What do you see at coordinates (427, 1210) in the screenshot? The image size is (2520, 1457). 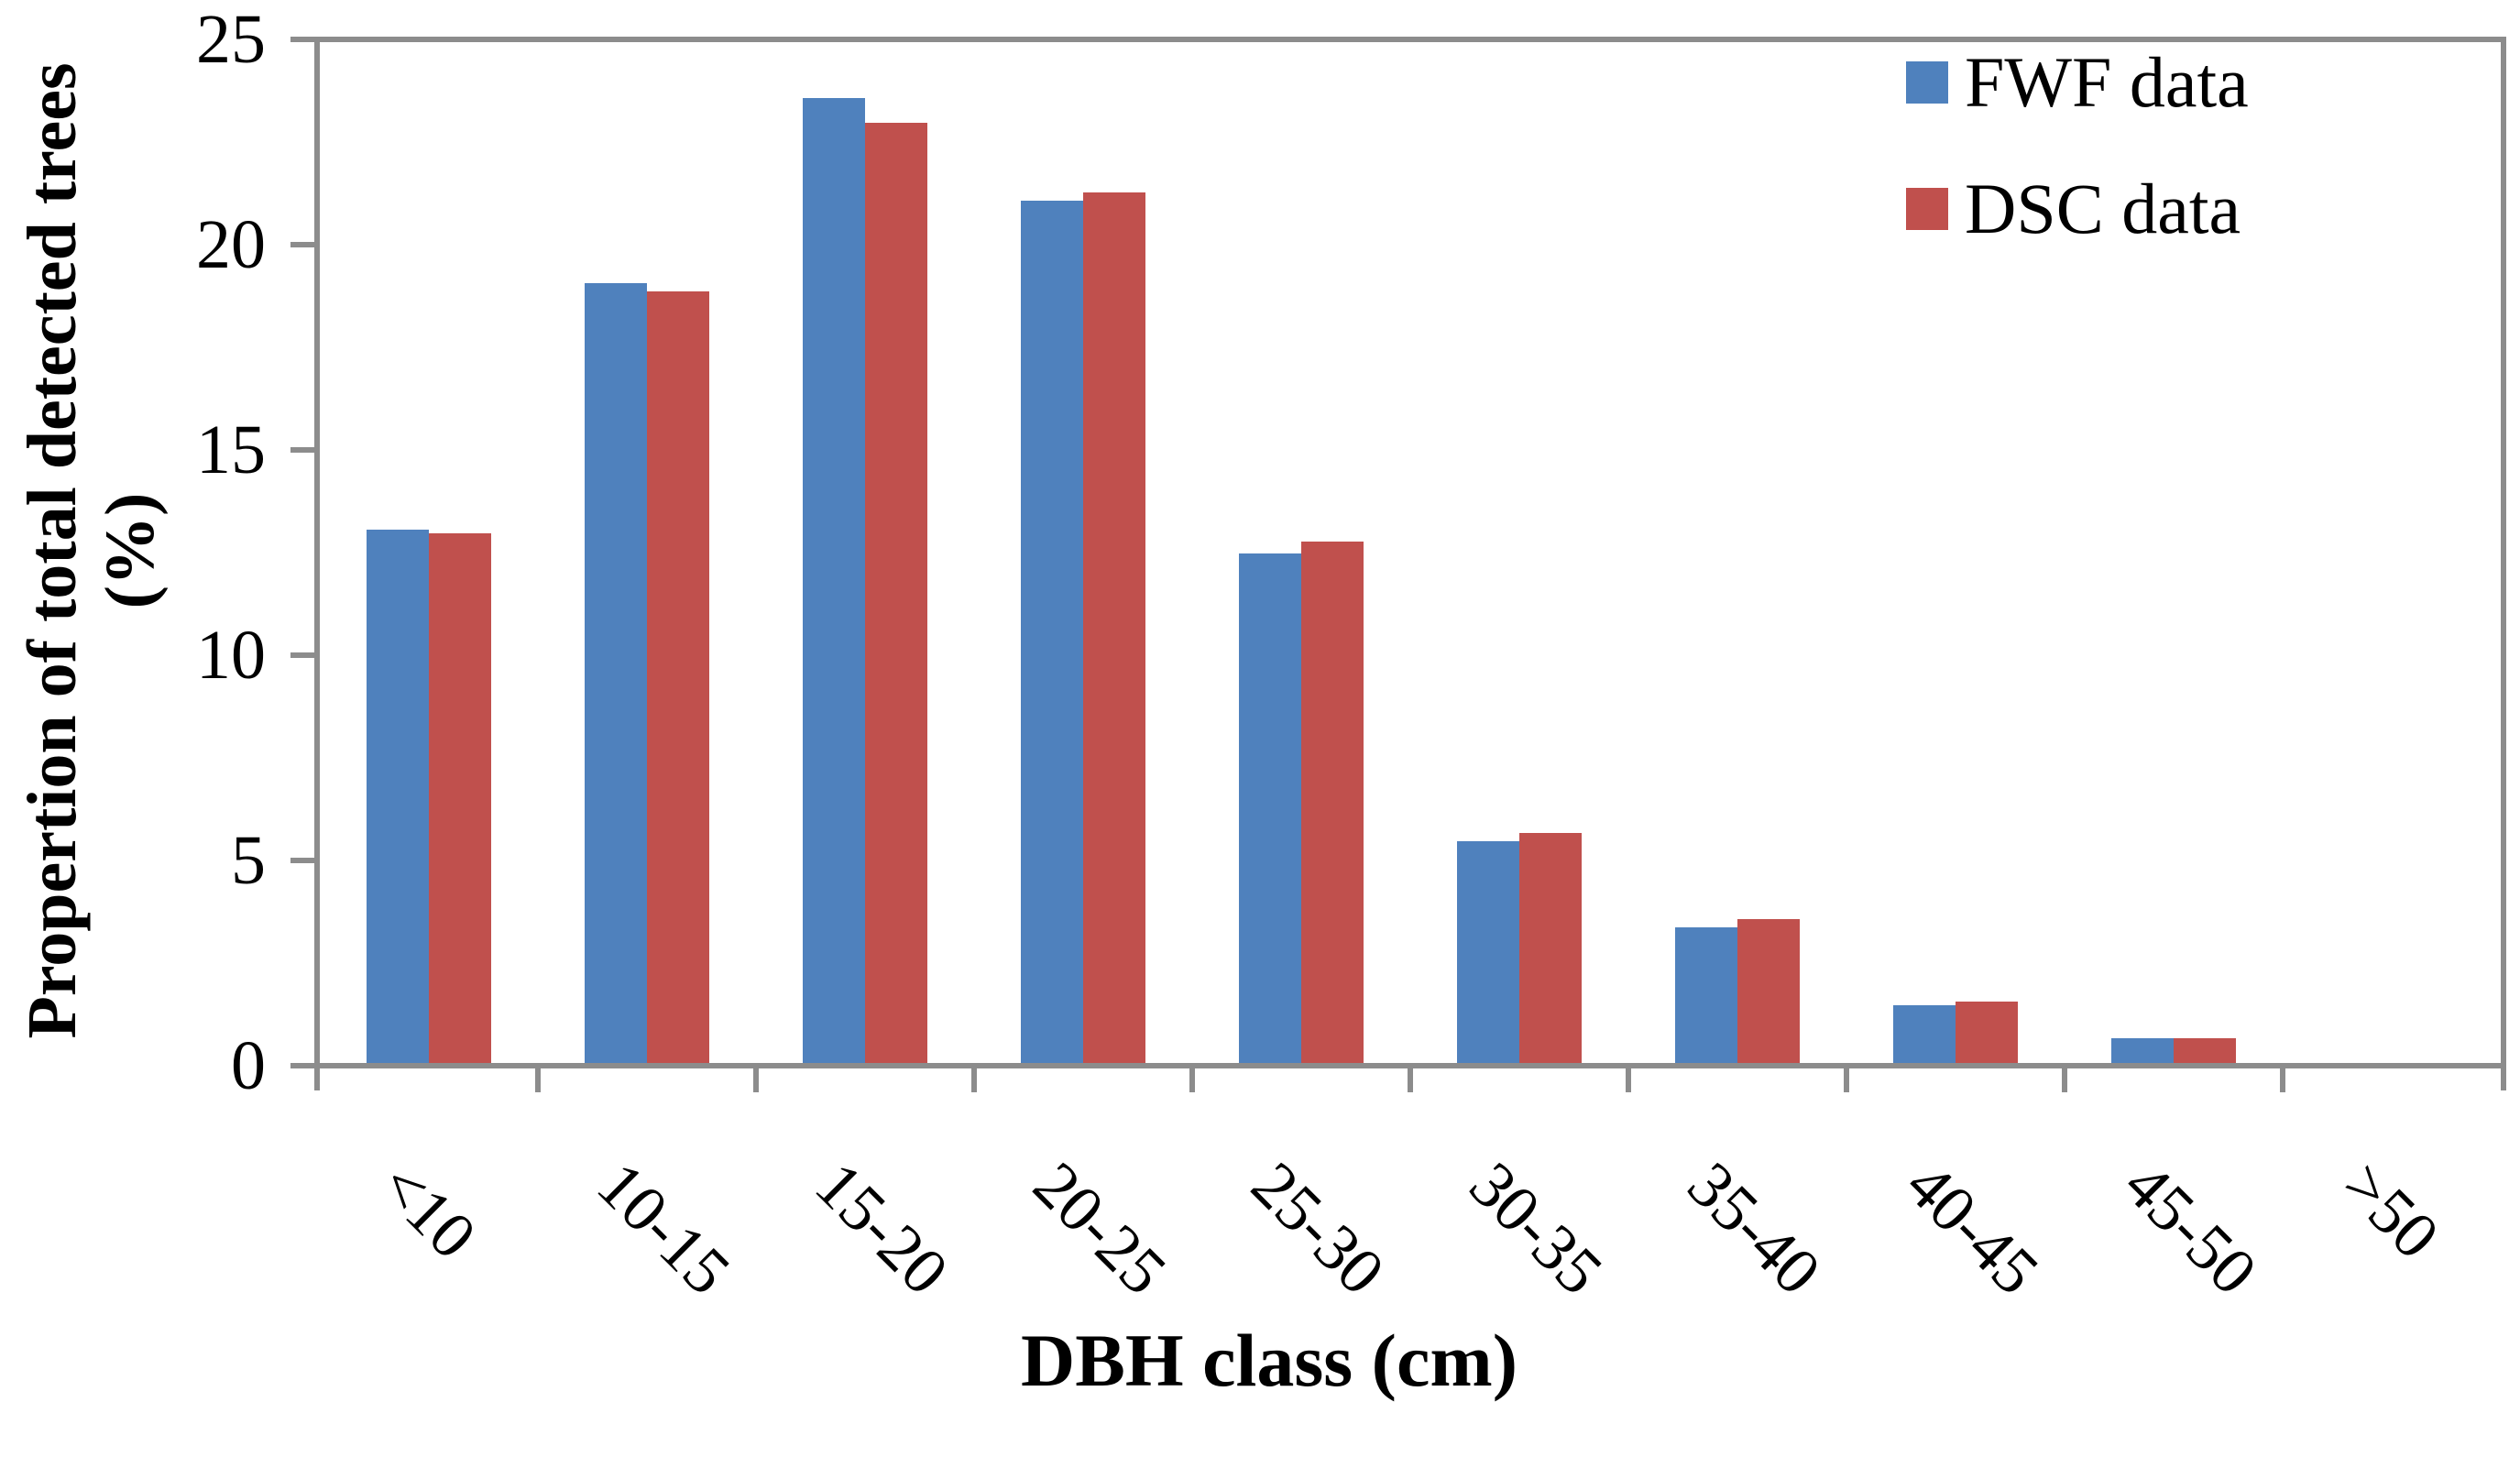 I see `x-tick-label: <10` at bounding box center [427, 1210].